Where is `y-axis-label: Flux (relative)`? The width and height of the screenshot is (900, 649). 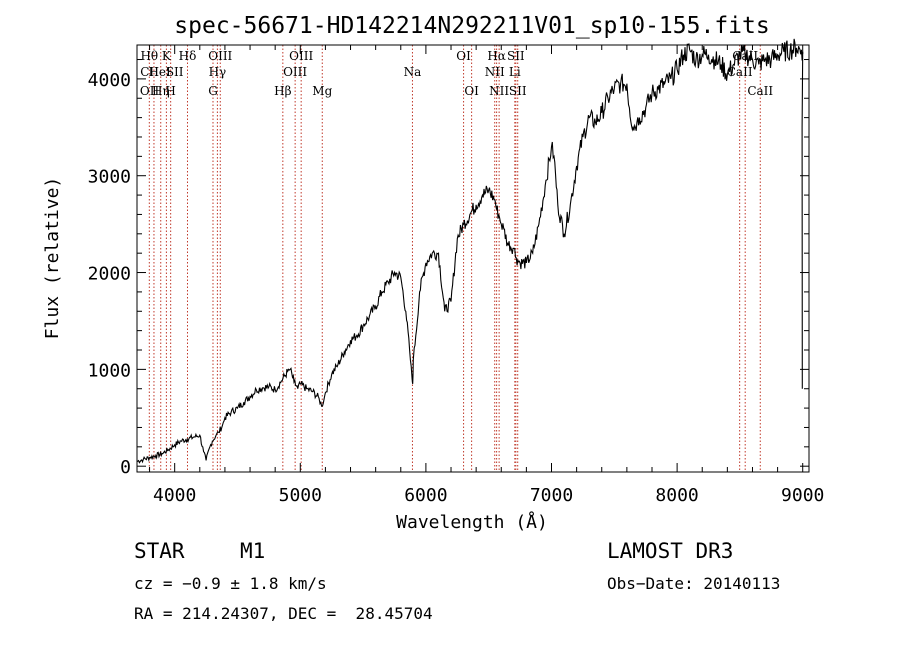 y-axis-label: Flux (relative) is located at coordinates (52, 258).